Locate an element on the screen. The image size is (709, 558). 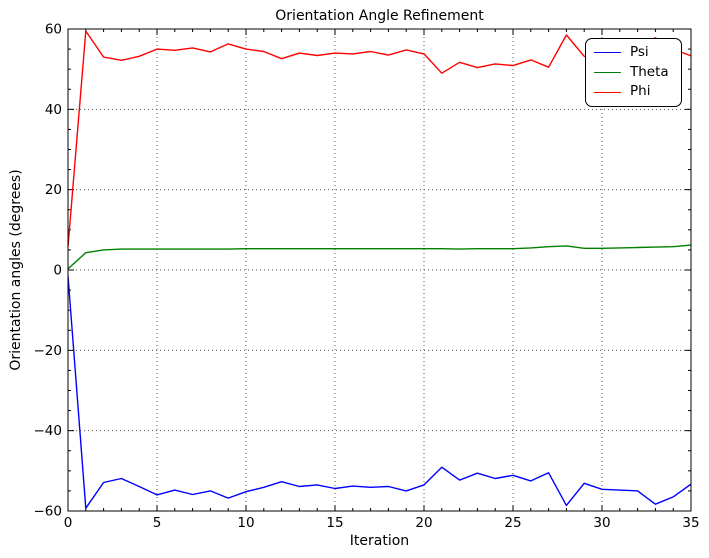
y-tick-label: 20 is located at coordinates (53, 190).